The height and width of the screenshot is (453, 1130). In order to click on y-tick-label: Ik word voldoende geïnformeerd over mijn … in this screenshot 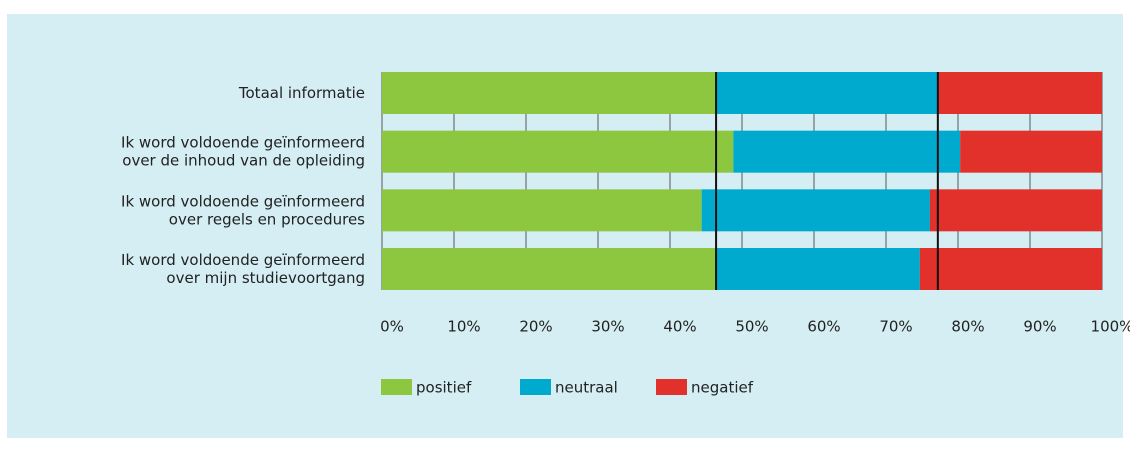, I will do `click(243, 269)`.